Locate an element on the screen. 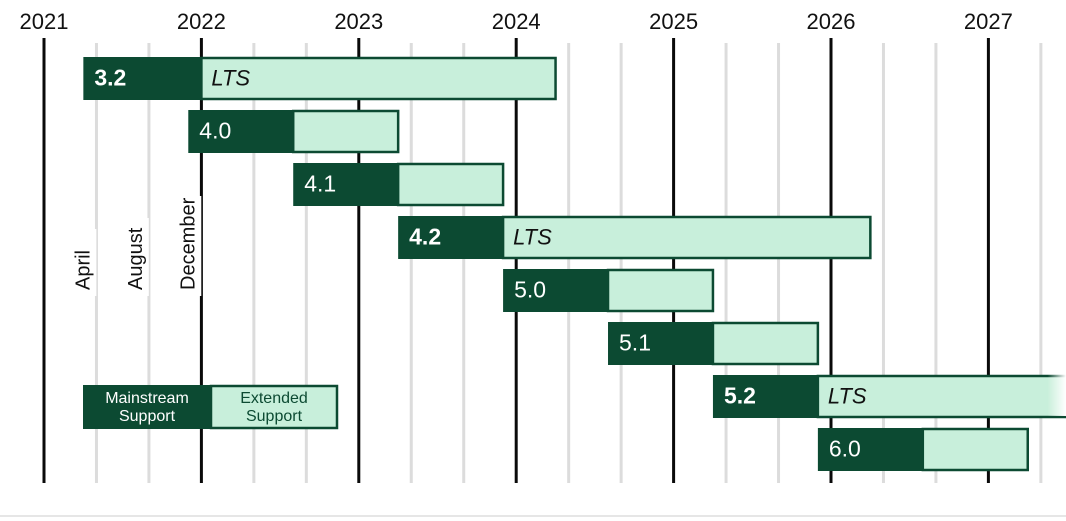 The width and height of the screenshot is (1066, 521). legend-mainstream-swatch is located at coordinates (147, 407).